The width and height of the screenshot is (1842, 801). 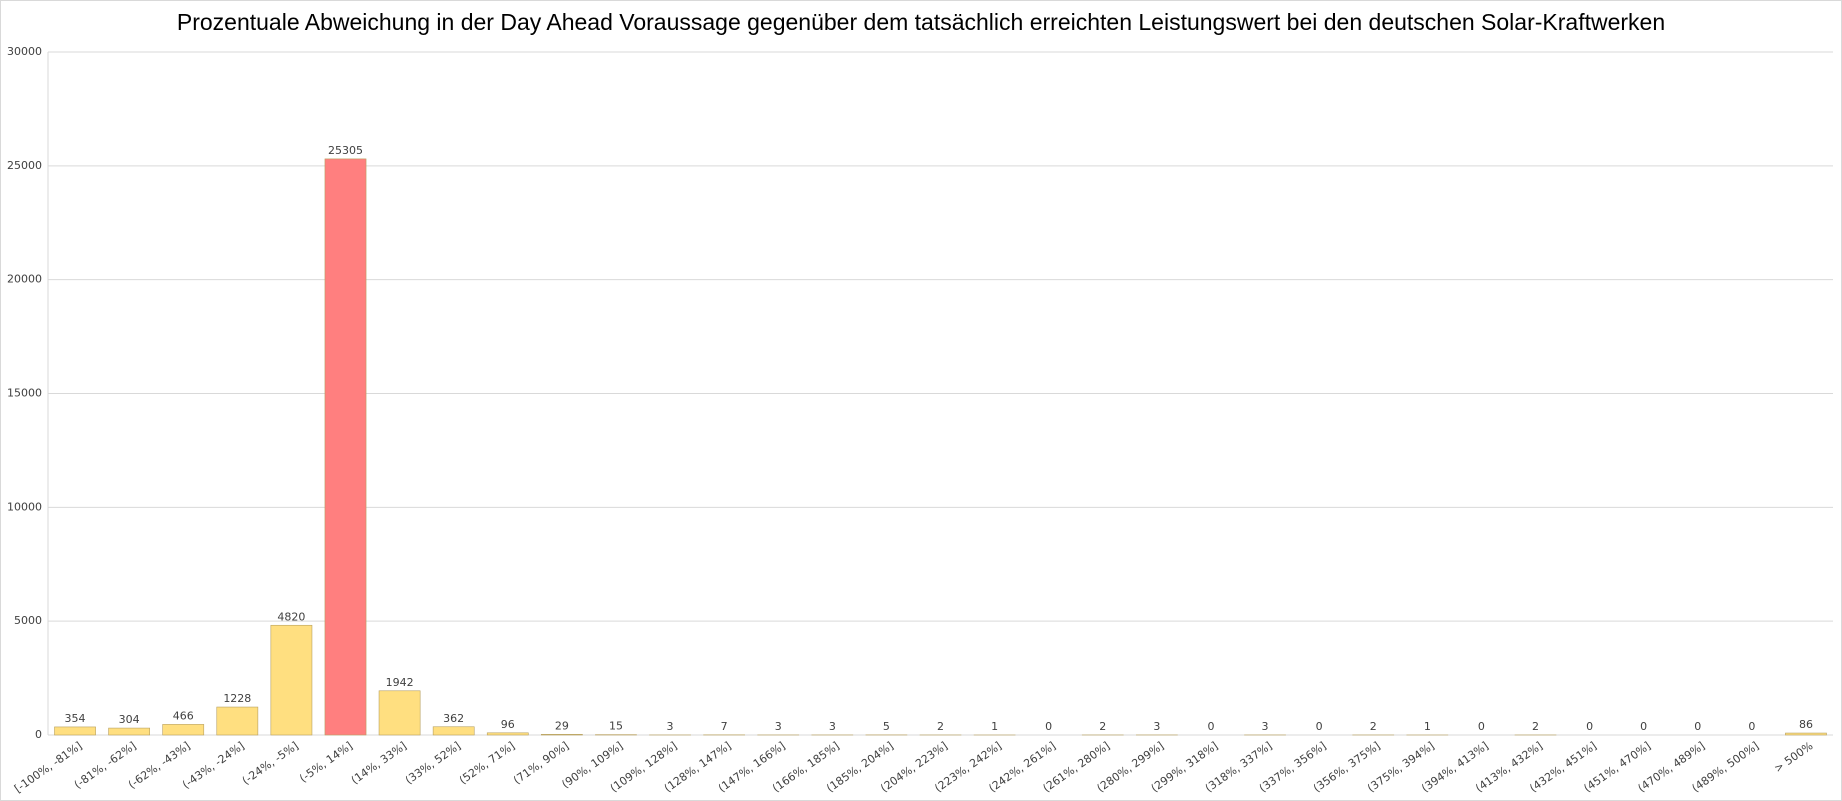 What do you see at coordinates (562, 725) in the screenshot?
I see `data-label: 29` at bounding box center [562, 725].